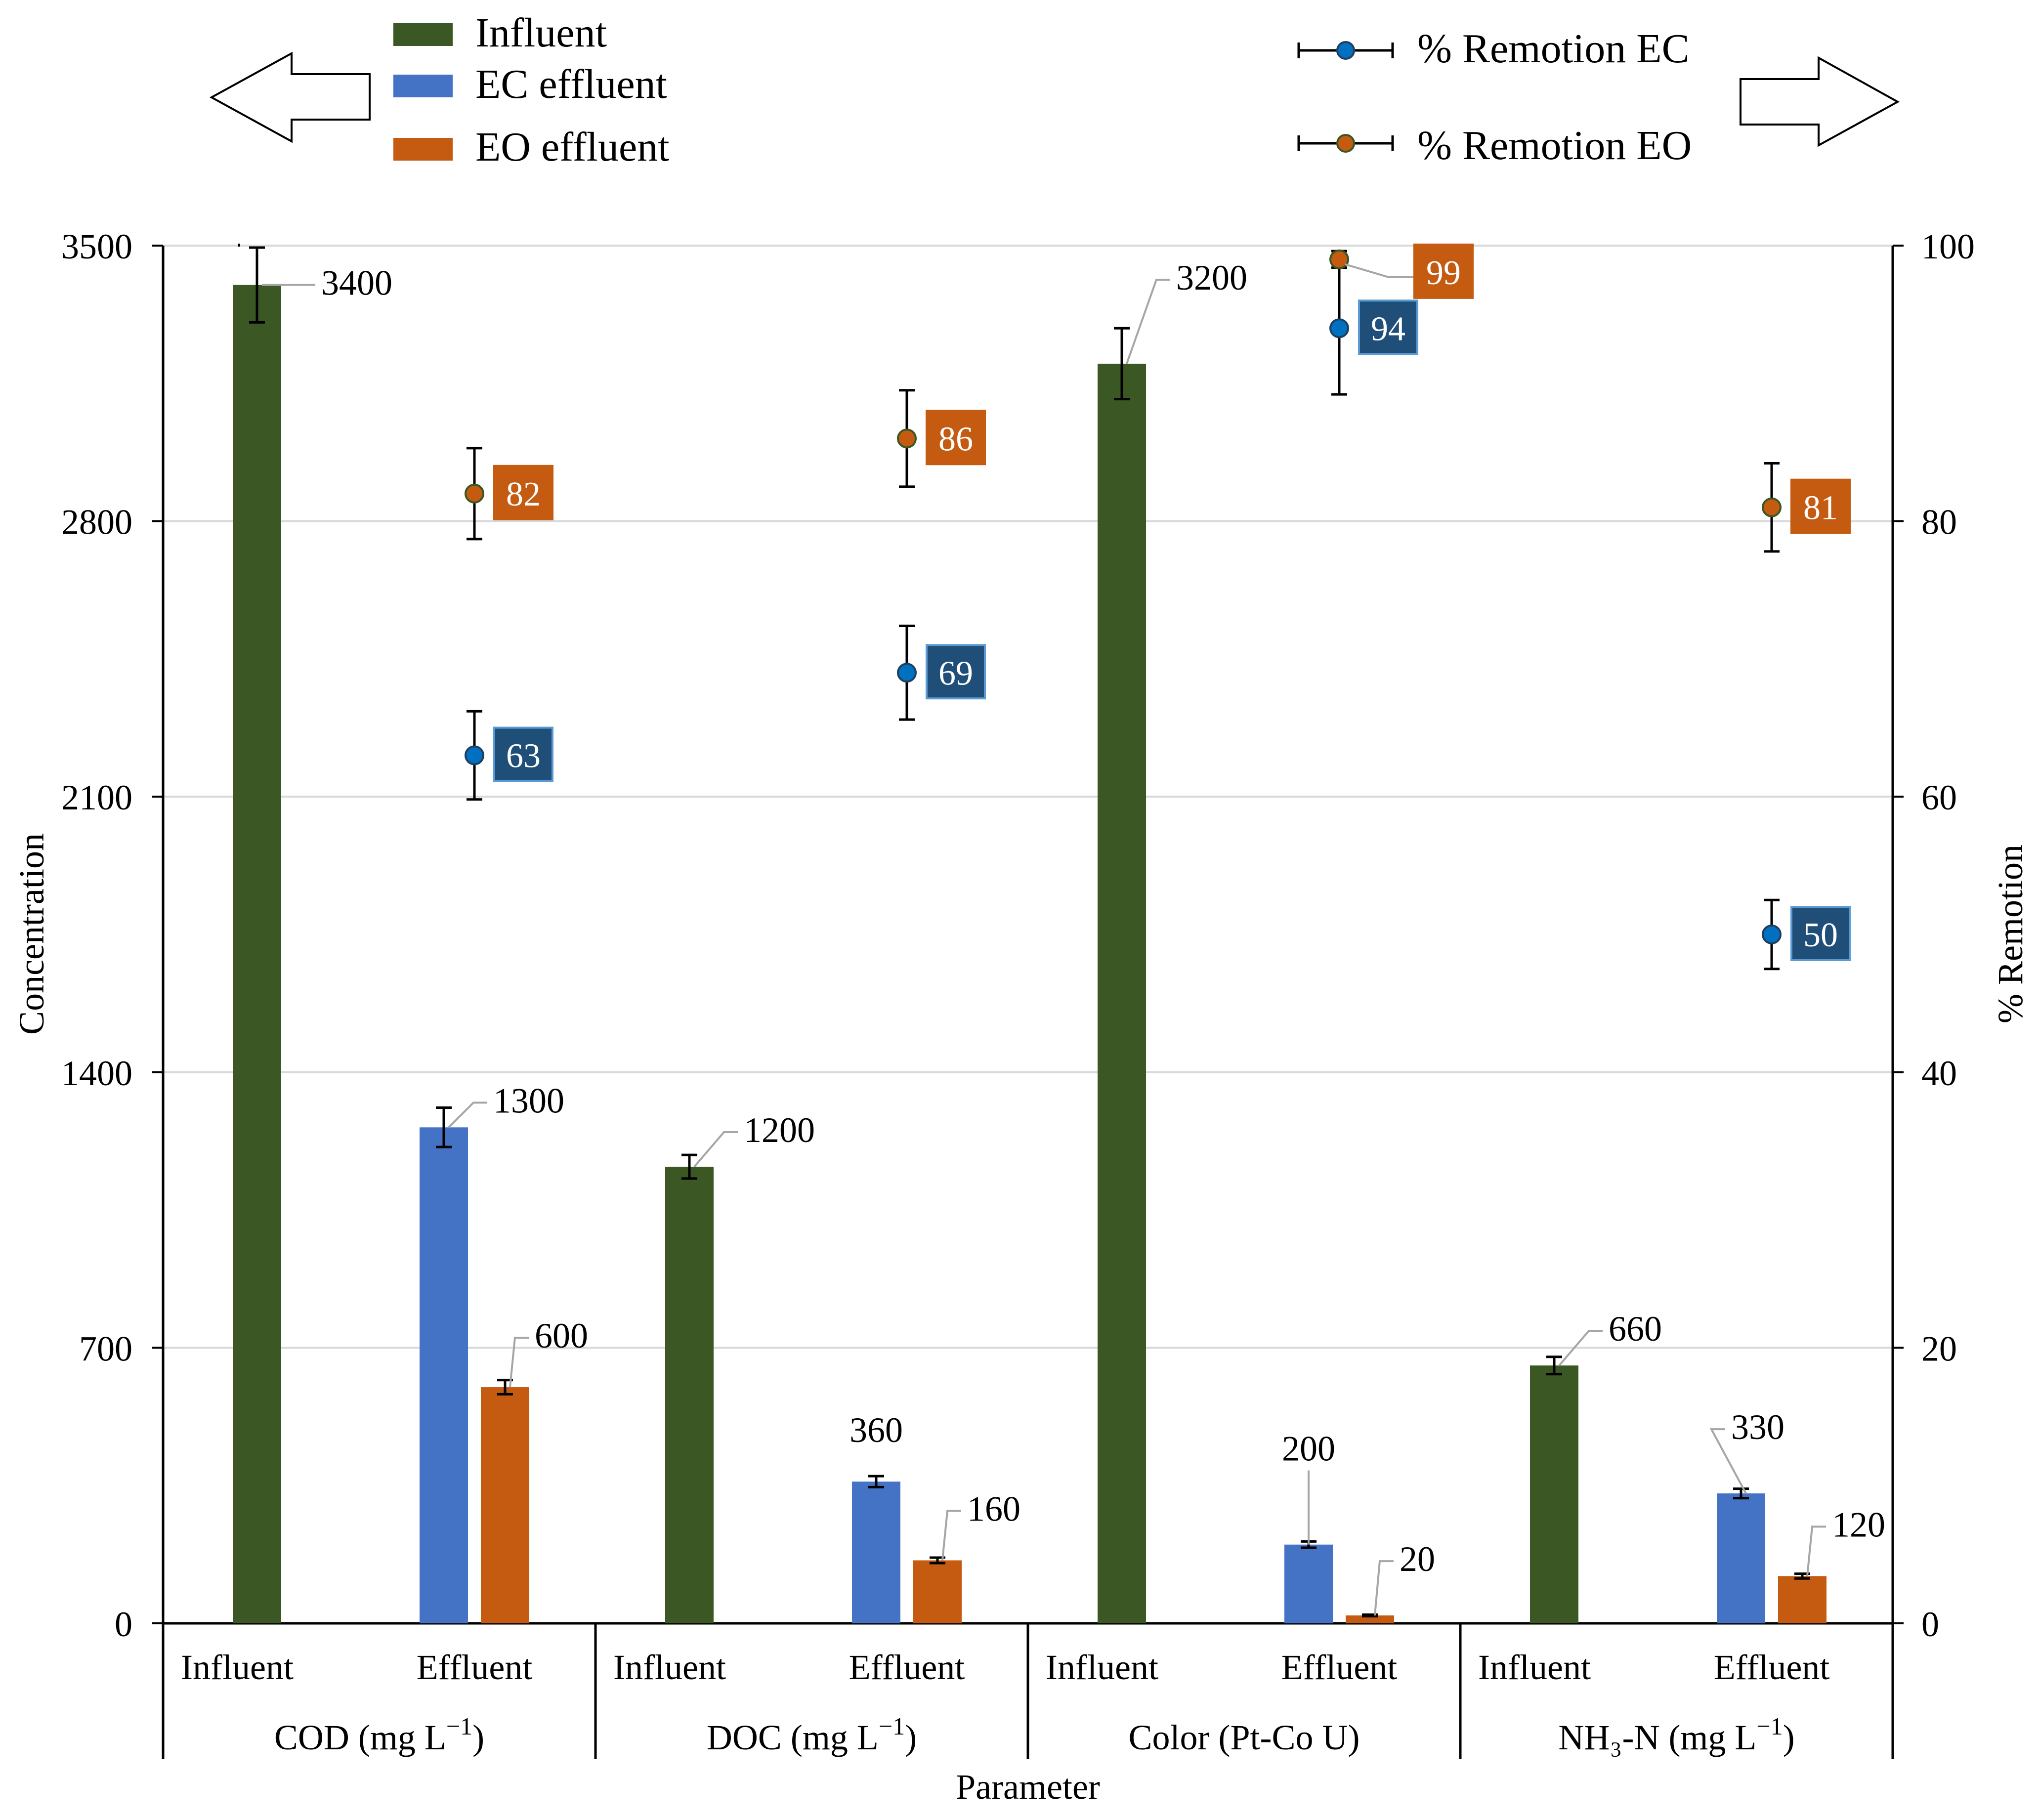 This screenshot has width=2039, height=1820. I want to click on y2-tick-label: 40, so click(1939, 1073).